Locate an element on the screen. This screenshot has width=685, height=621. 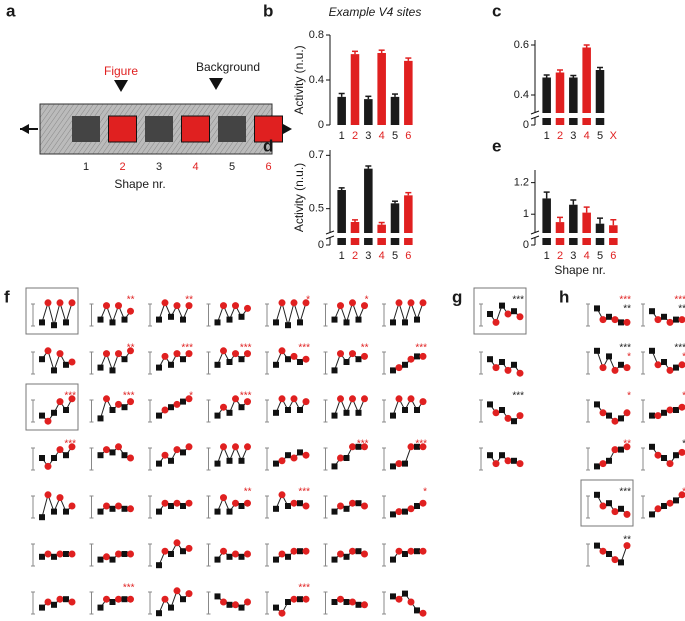
significance: ** is located at coordinates (627, 309).